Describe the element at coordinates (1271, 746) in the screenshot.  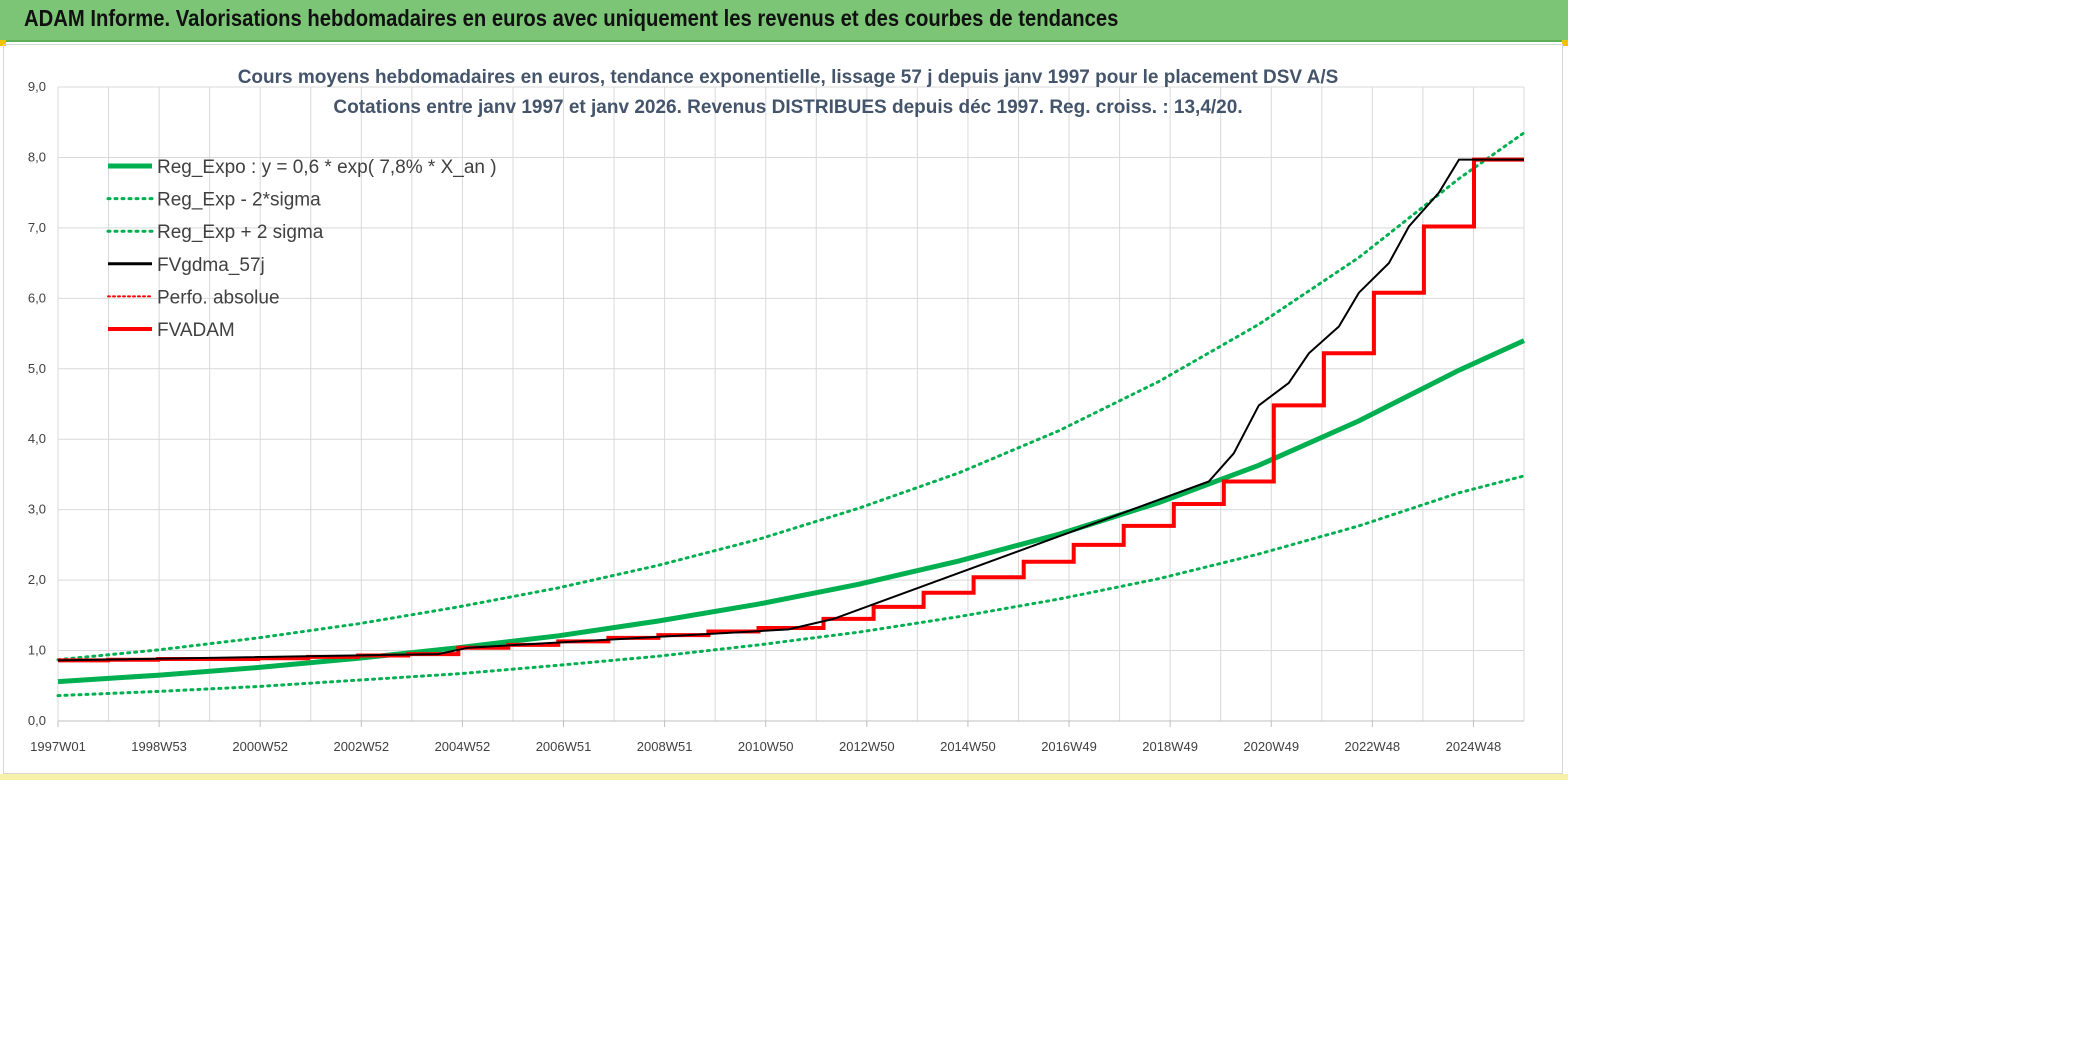
I see `x-tick-label: 2020W49` at that location.